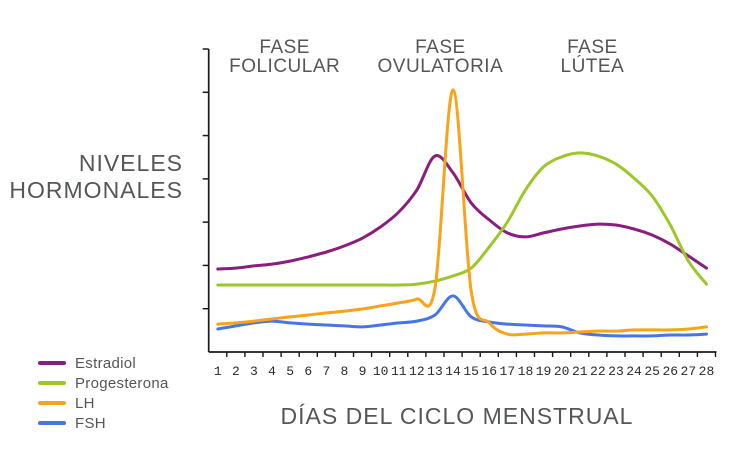 Image resolution: width=750 pixels, height=462 pixels. What do you see at coordinates (130, 163) in the screenshot?
I see `y-axis-title-line1: NIVELES` at bounding box center [130, 163].